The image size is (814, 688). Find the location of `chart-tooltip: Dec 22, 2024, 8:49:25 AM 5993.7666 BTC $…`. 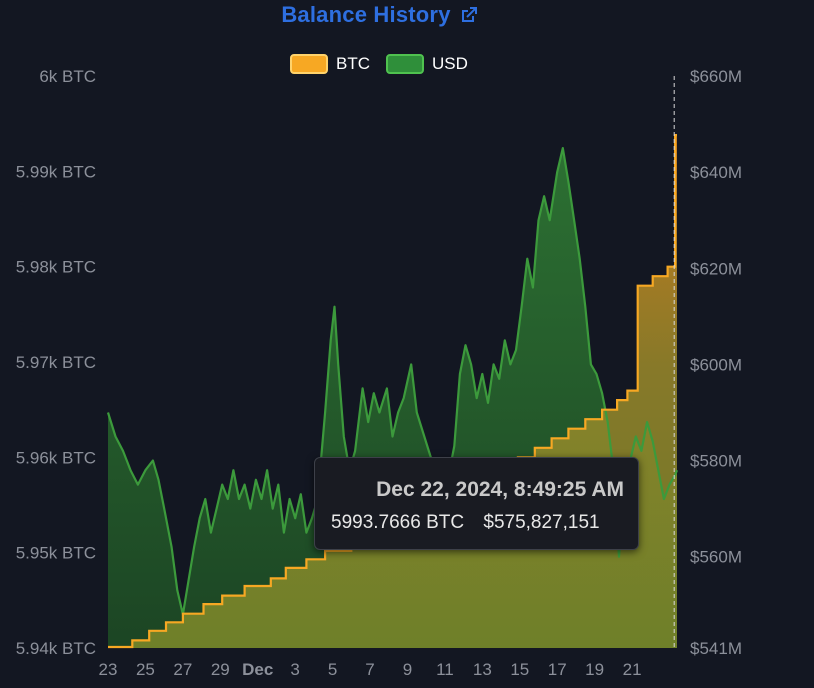

chart-tooltip: Dec 22, 2024, 8:49:25 AM 5993.7666 BTC $… is located at coordinates (476, 503).